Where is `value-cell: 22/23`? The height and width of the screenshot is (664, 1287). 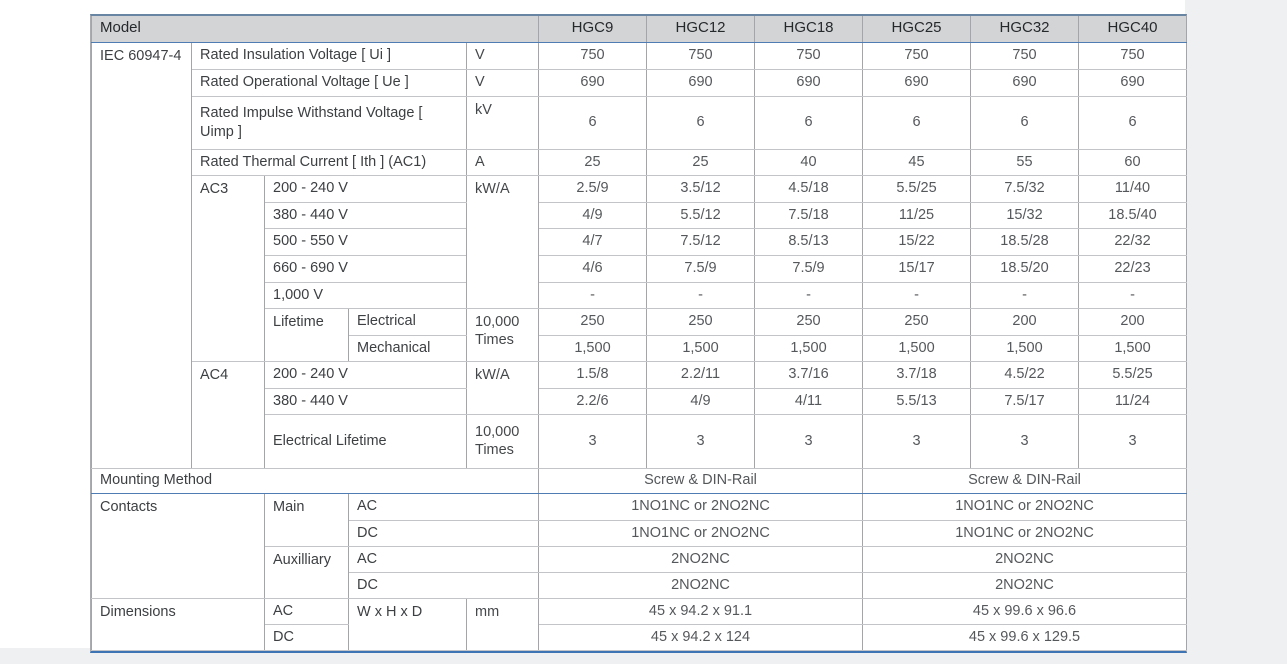
value-cell: 22/23 is located at coordinates (1132, 268).